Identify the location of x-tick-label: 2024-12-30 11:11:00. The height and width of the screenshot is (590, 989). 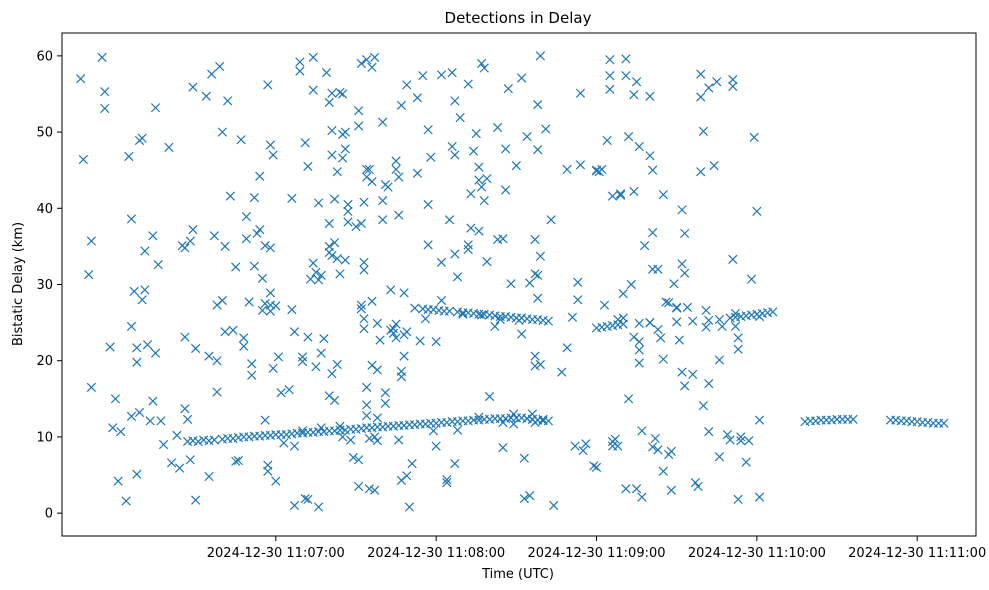
(917, 553).